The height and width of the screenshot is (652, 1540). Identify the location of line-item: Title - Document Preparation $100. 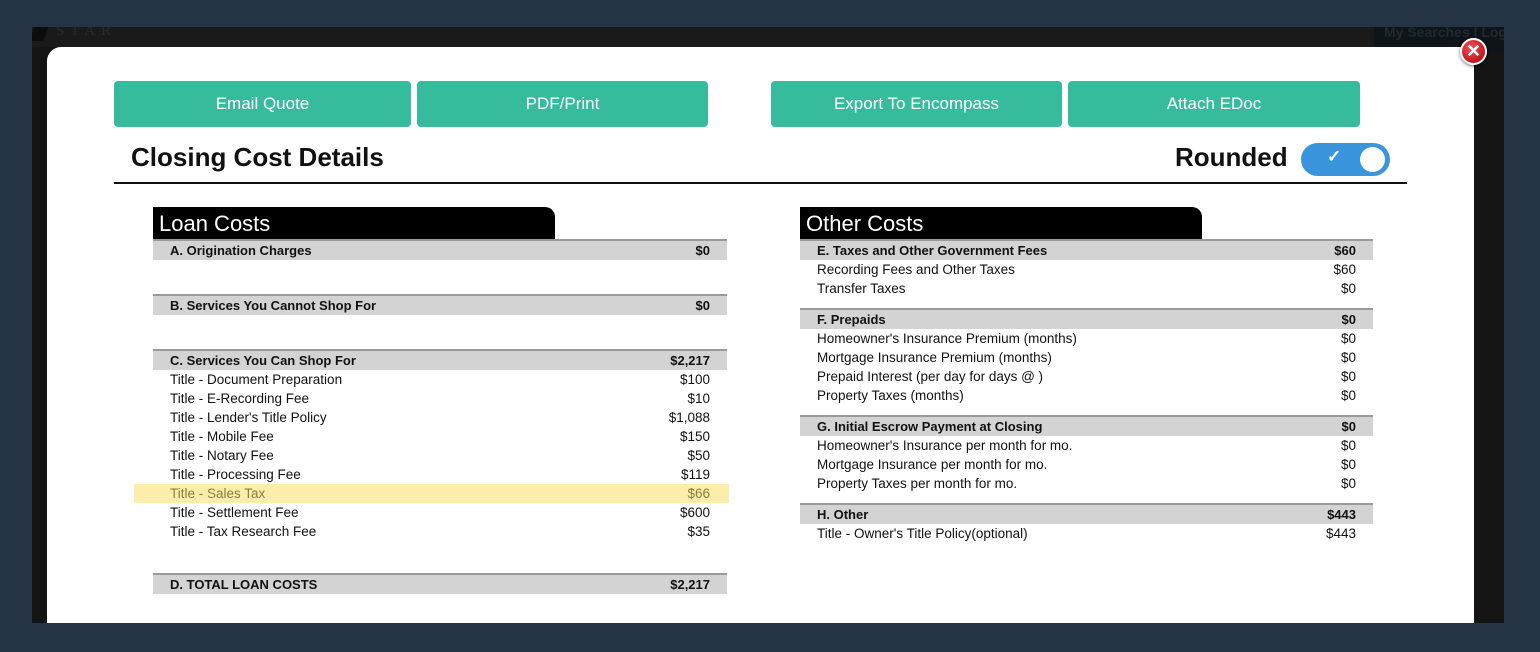
(440, 379).